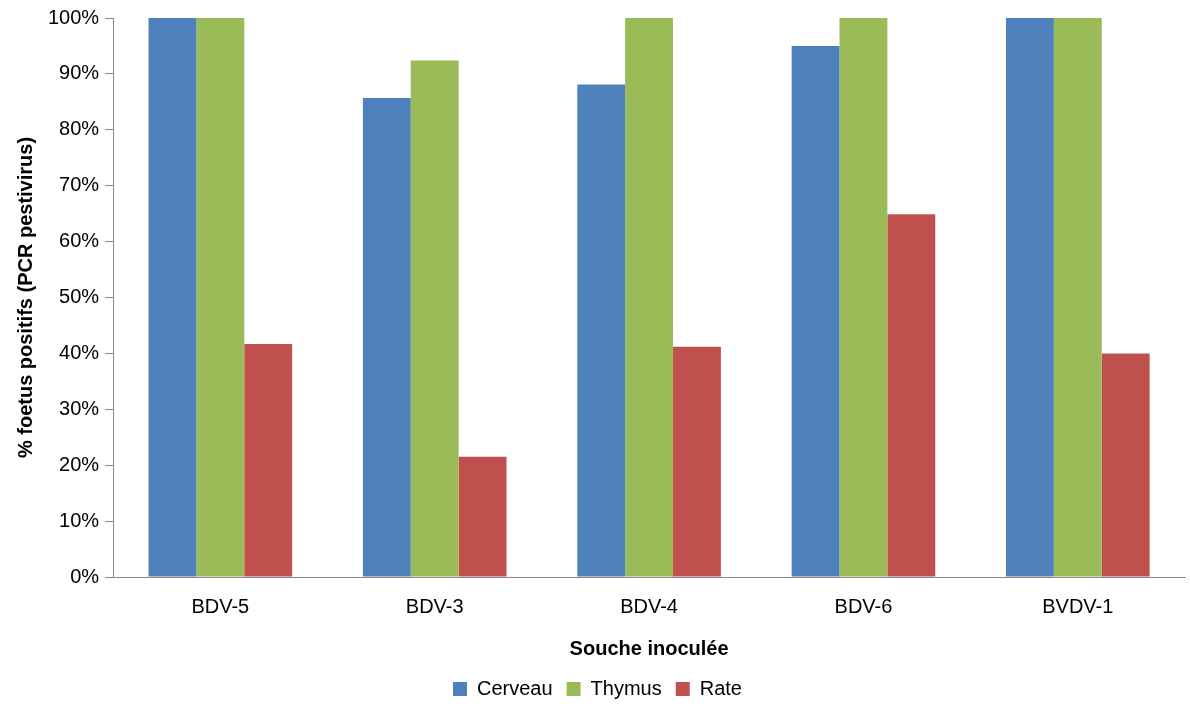  Describe the element at coordinates (79, 296) in the screenshot. I see `y-tick-label: 50%` at that location.